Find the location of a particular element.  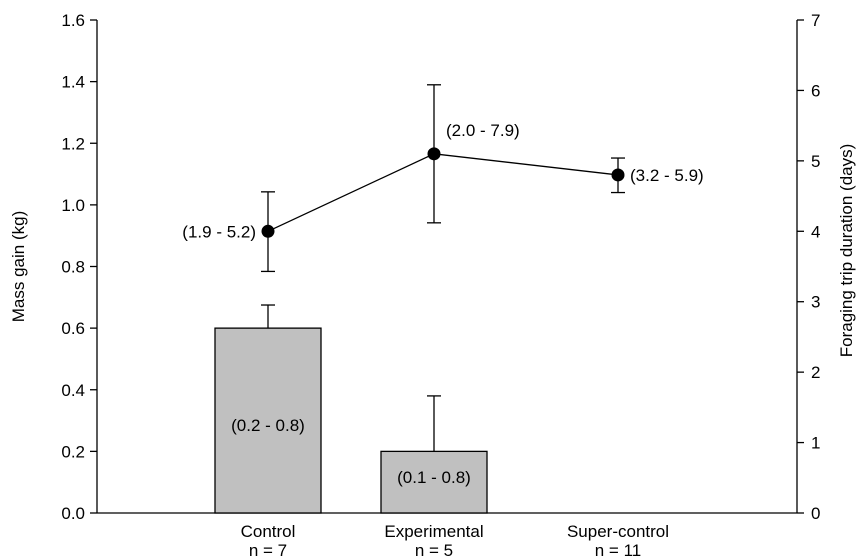

point-range-label: (1.9 - 5.2) is located at coordinates (219, 231).